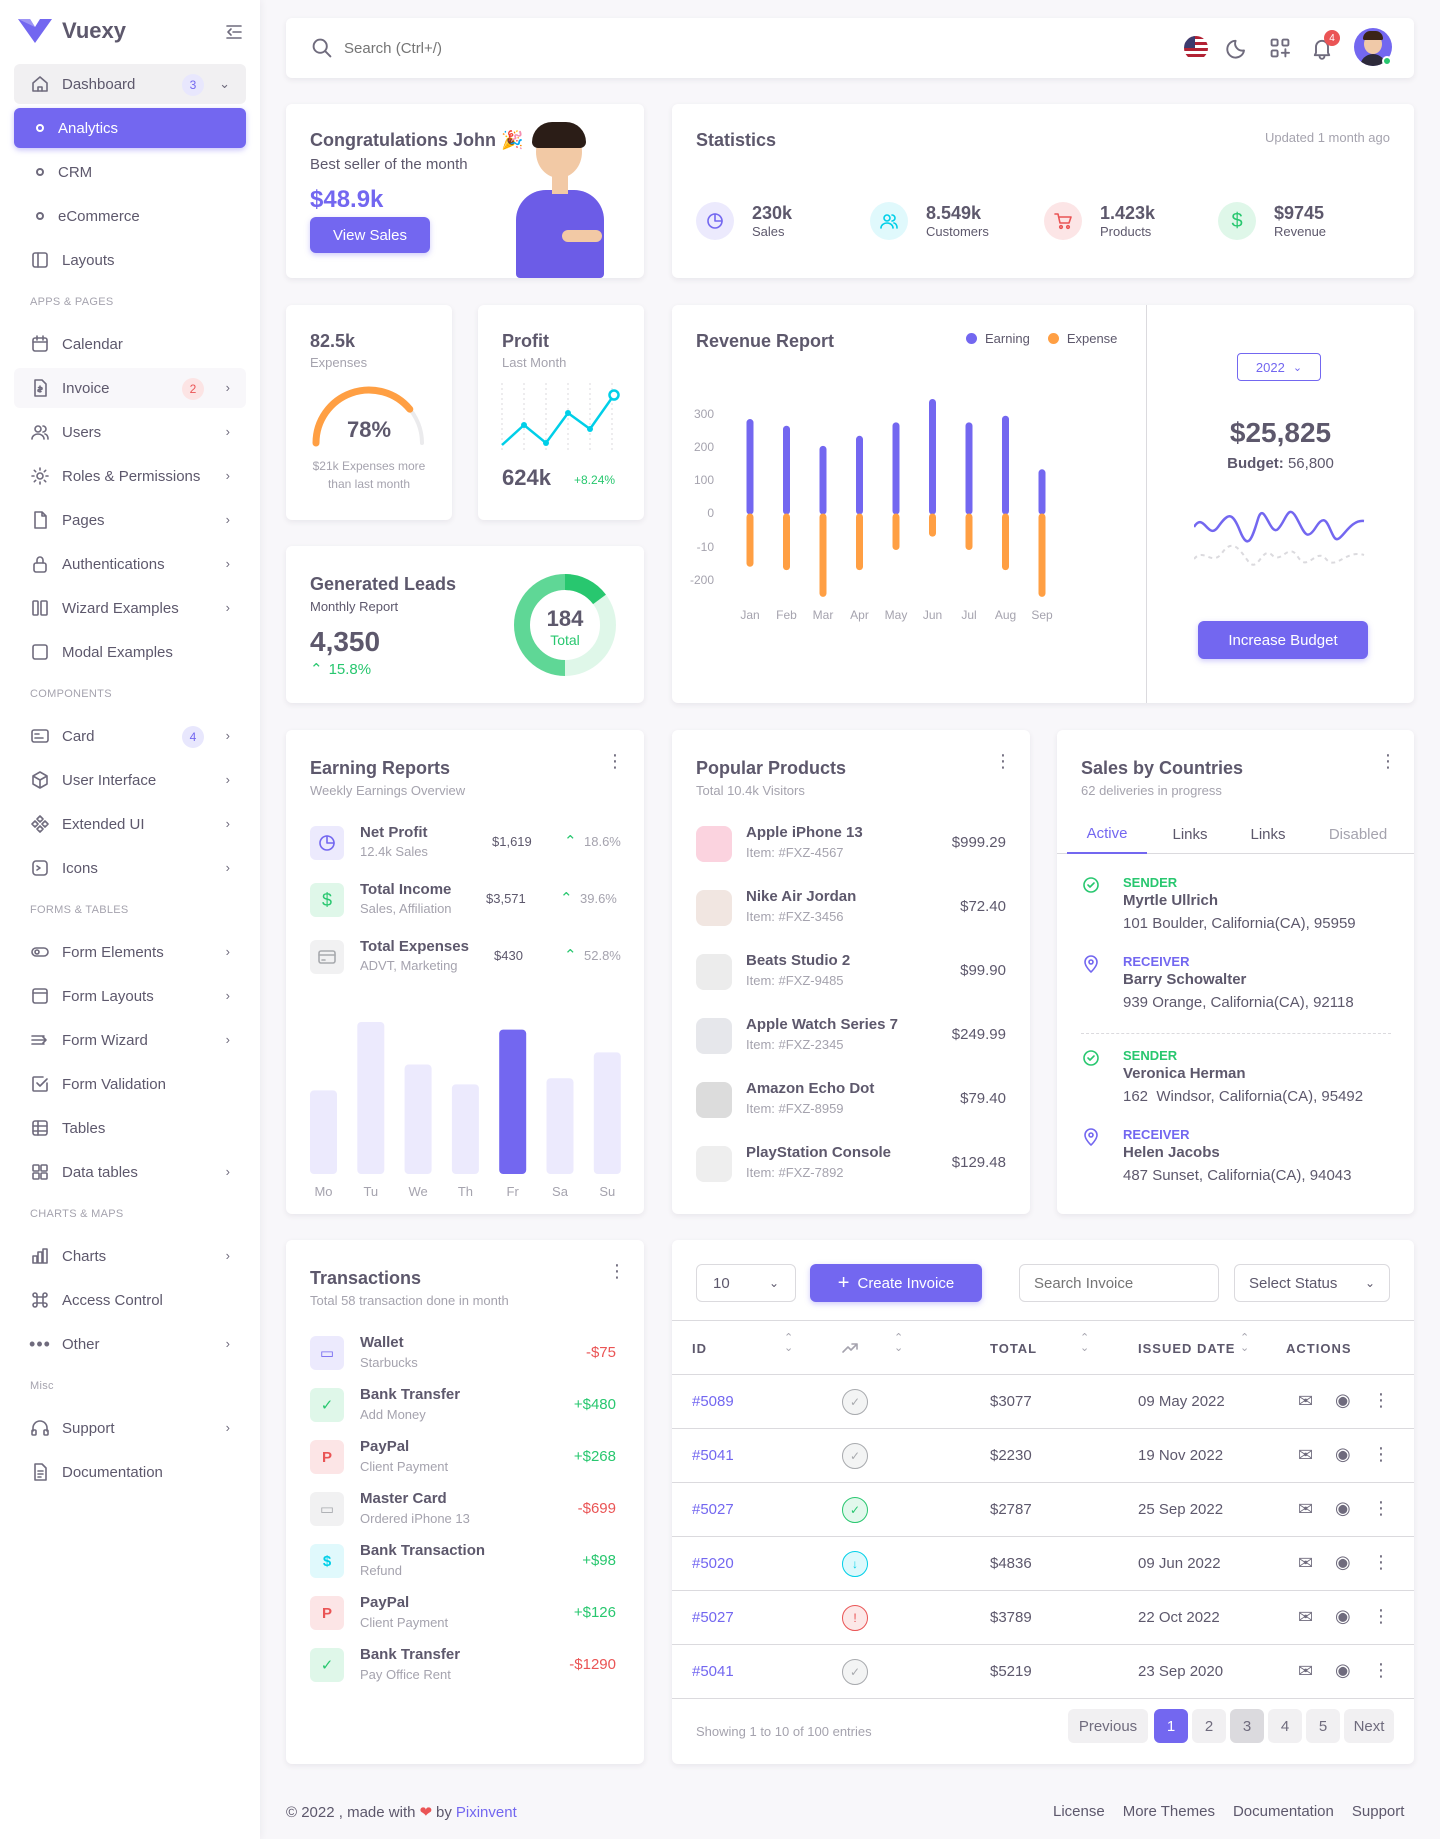  Describe the element at coordinates (851, 1100) in the screenshot. I see `product-row: Amazon Echo Dot Item: #FXZ-8959 $79.40` at that location.